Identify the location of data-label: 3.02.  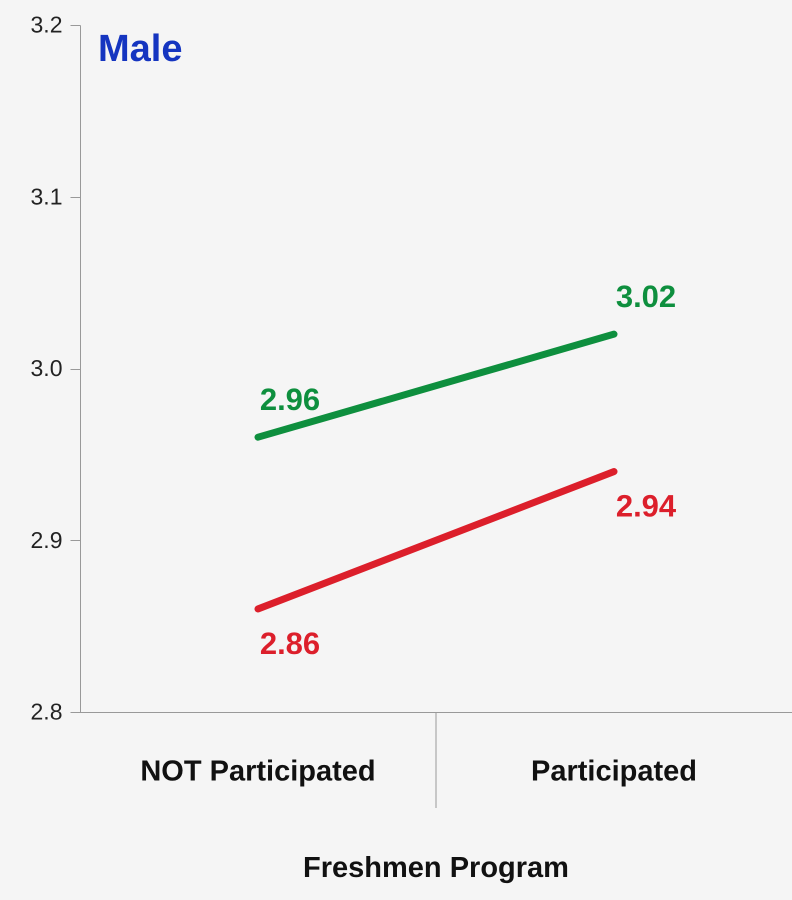
(646, 296).